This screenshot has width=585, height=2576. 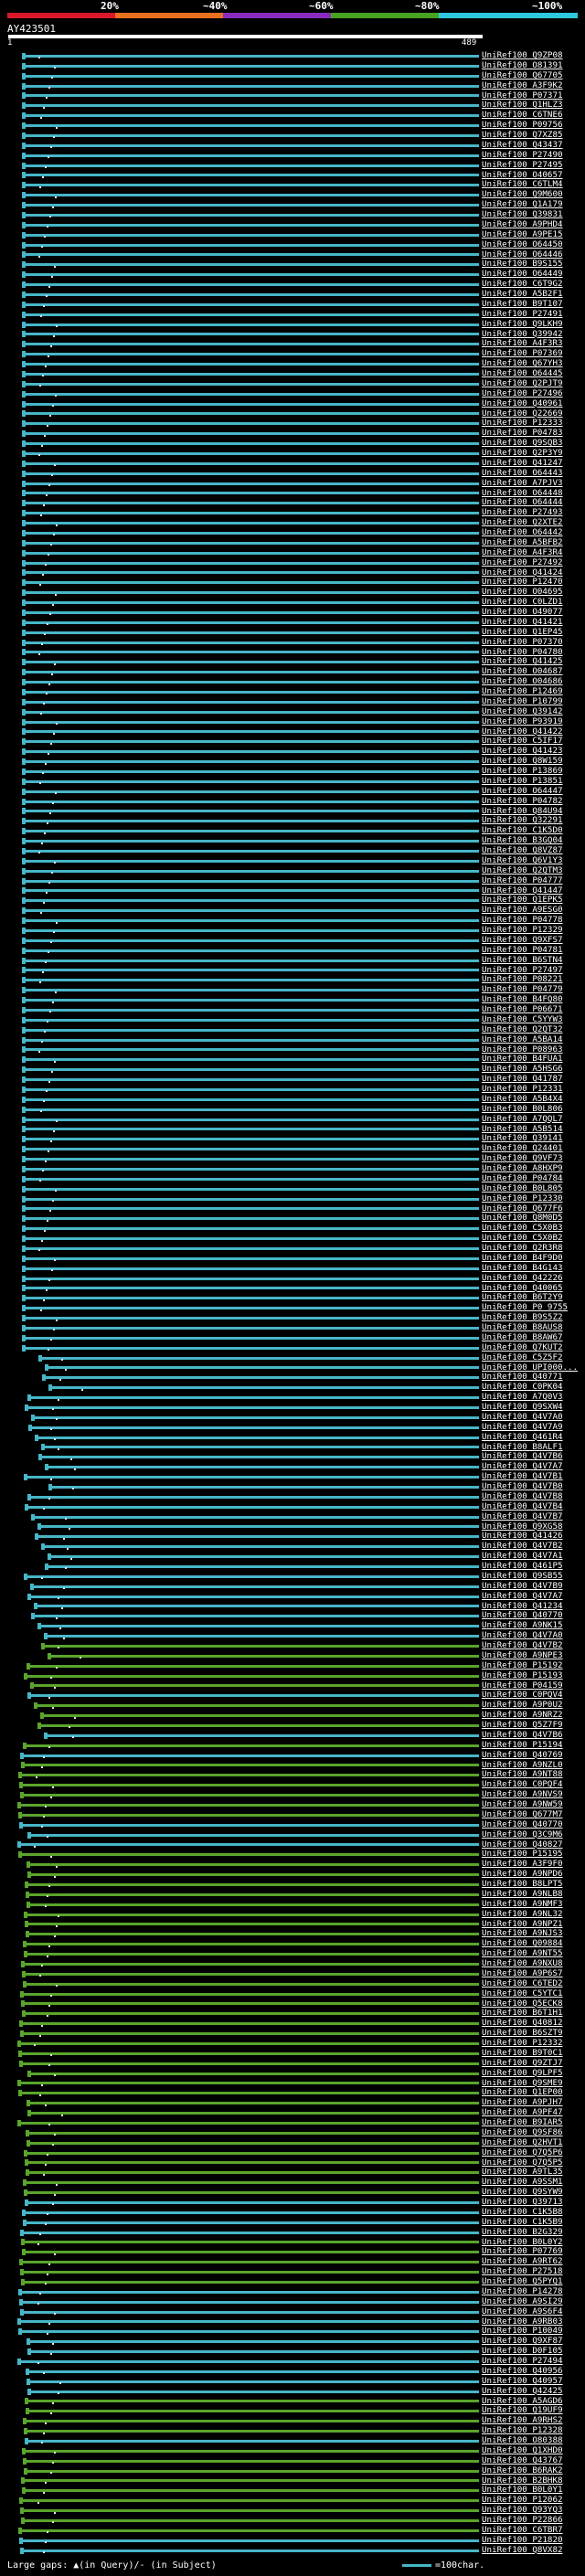 I want to click on hit-label-link: UniRef100_P12062, so click(x=522, y=2500).